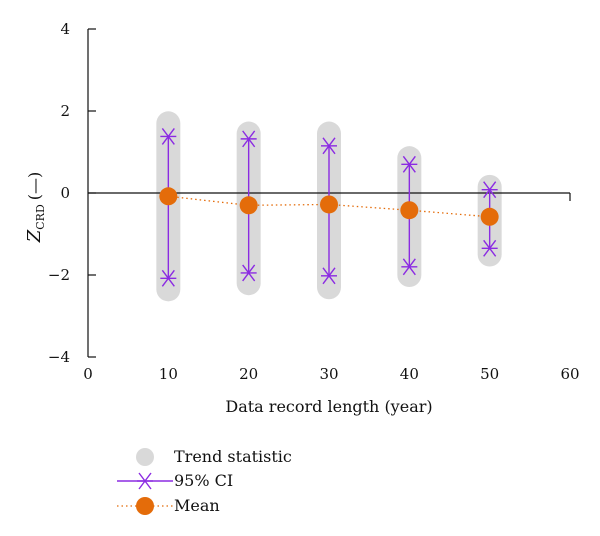 The width and height of the screenshot is (600, 536). I want to click on y-axis-title: ZCRD (—), so click(35, 208).